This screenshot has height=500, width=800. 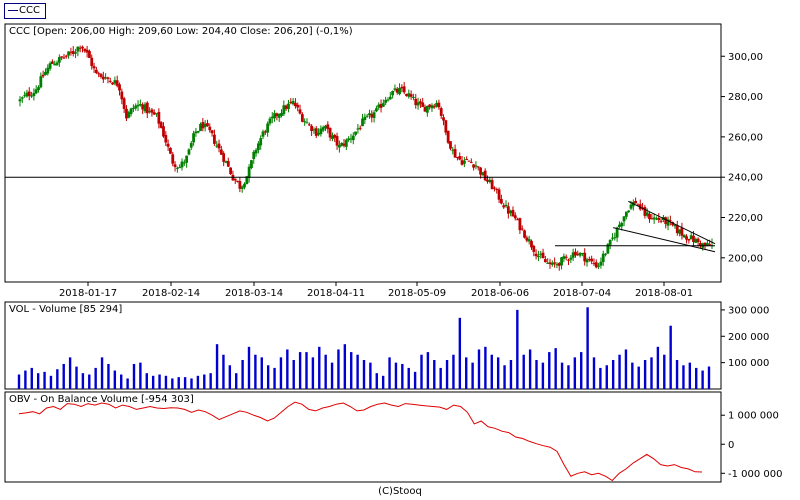 I want to click on price-y-tick-label: 280,00, so click(x=745, y=97).